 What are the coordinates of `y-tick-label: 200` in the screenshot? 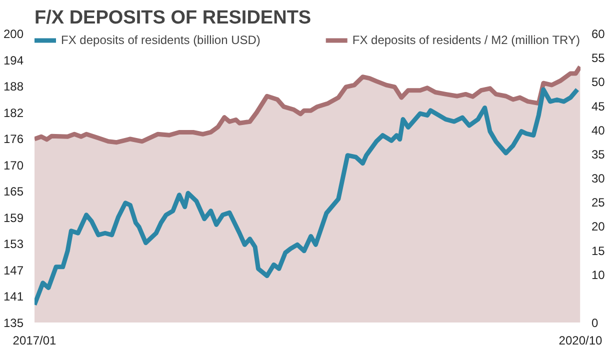 It's located at (13, 34).